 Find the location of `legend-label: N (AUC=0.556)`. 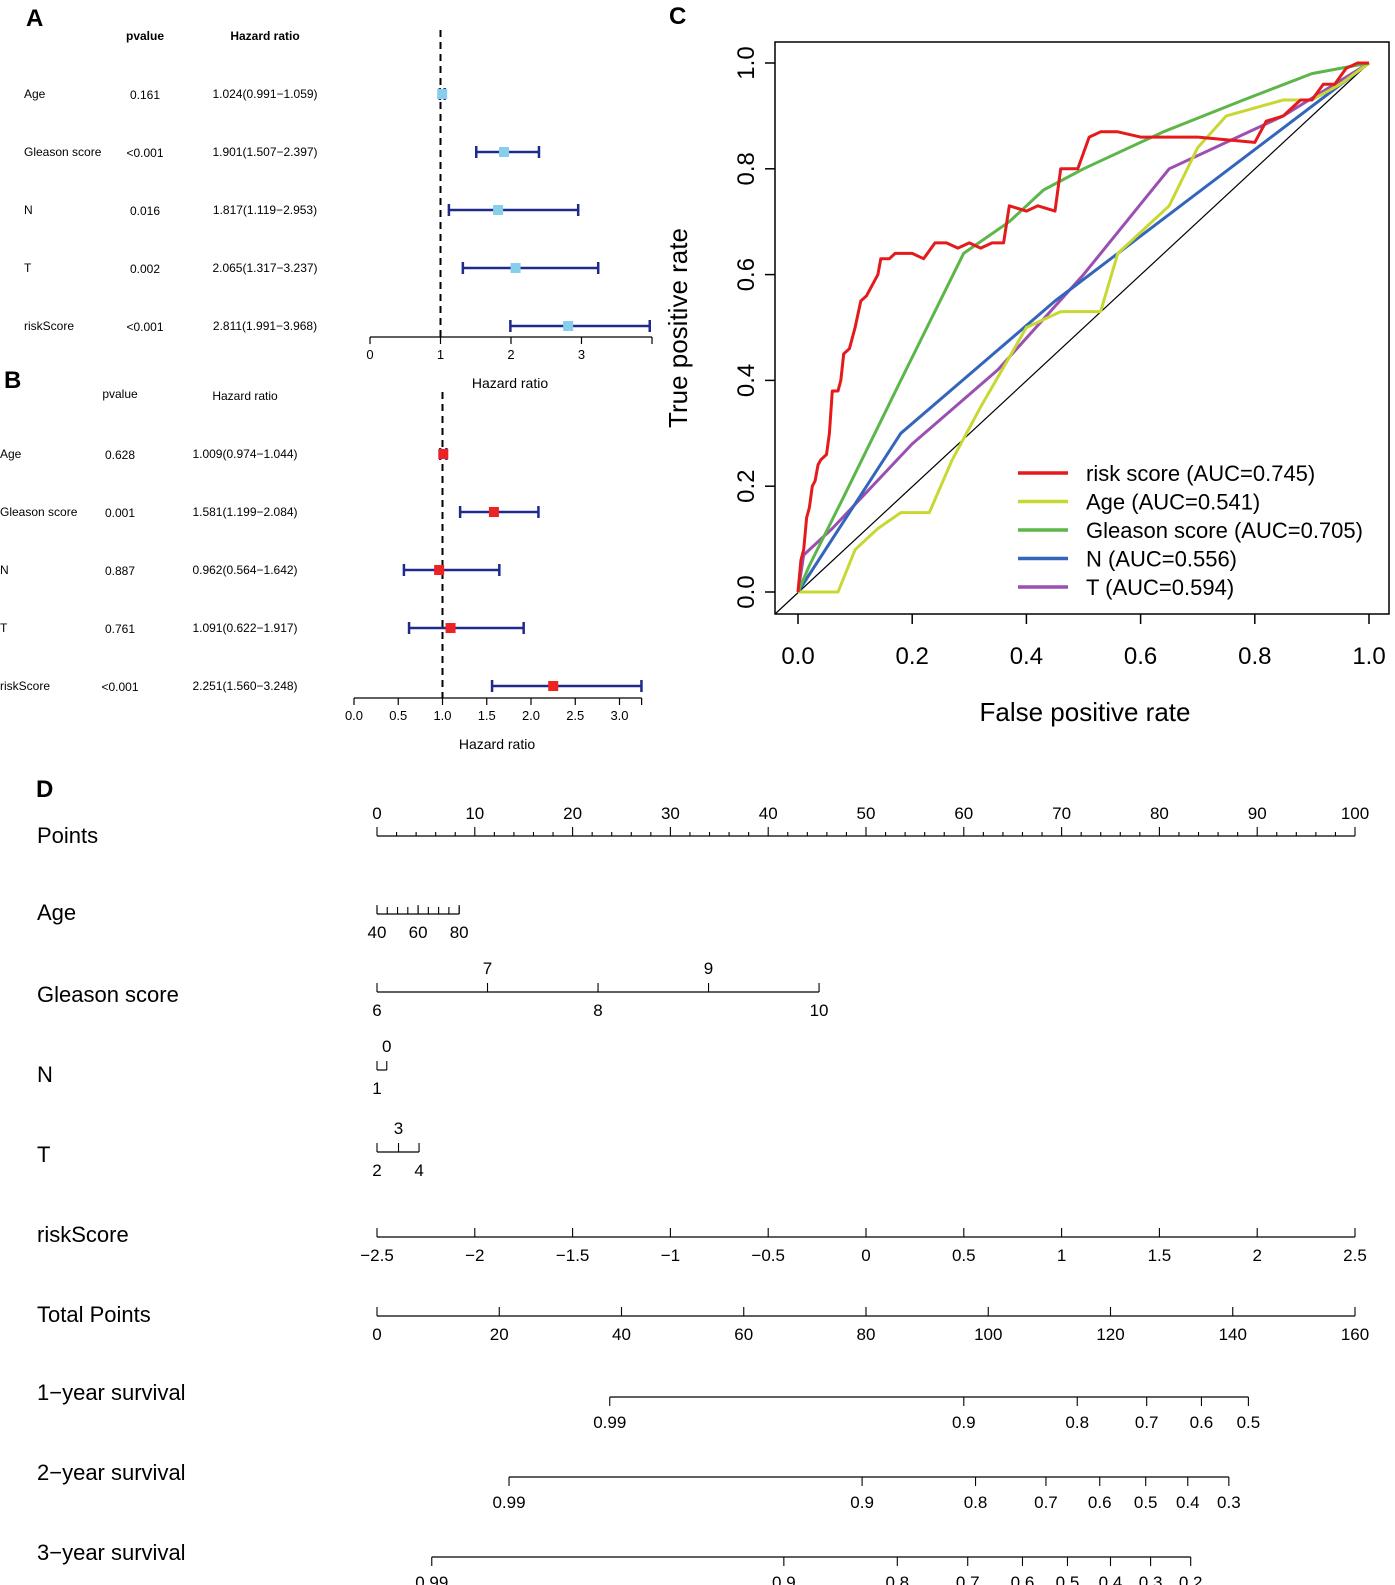

legend-label: N (AUC=0.556) is located at coordinates (1161, 559).